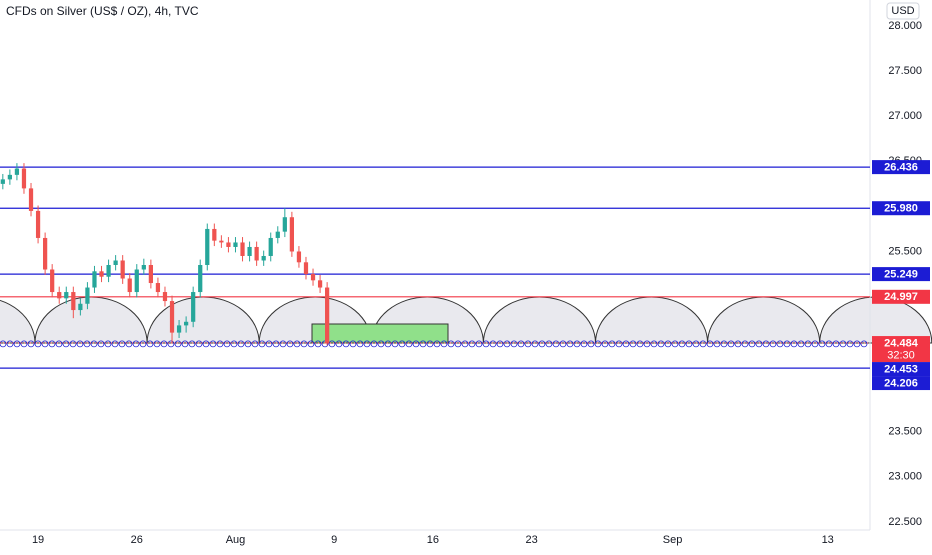 The image size is (932, 555). I want to click on x-tick-label: 26, so click(137, 540).